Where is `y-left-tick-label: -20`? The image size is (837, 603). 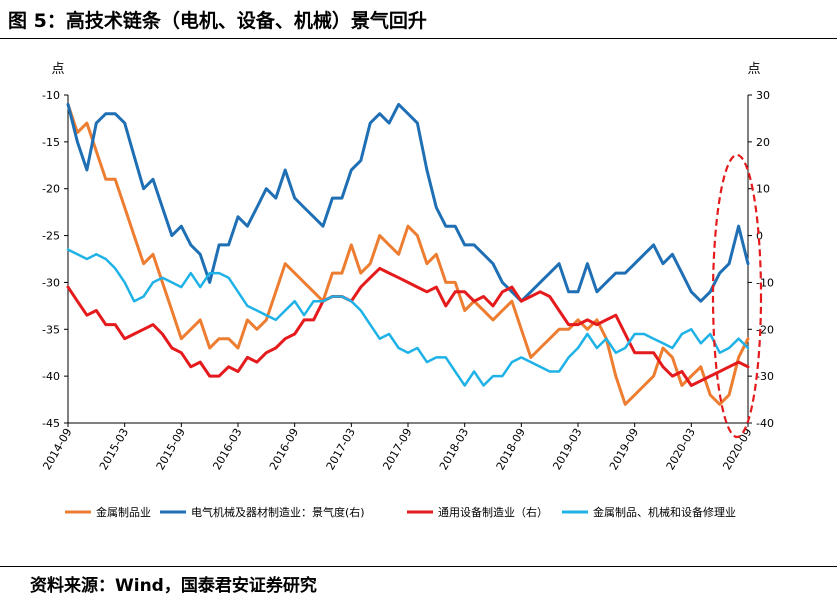 y-left-tick-label: -20 is located at coordinates (51, 189).